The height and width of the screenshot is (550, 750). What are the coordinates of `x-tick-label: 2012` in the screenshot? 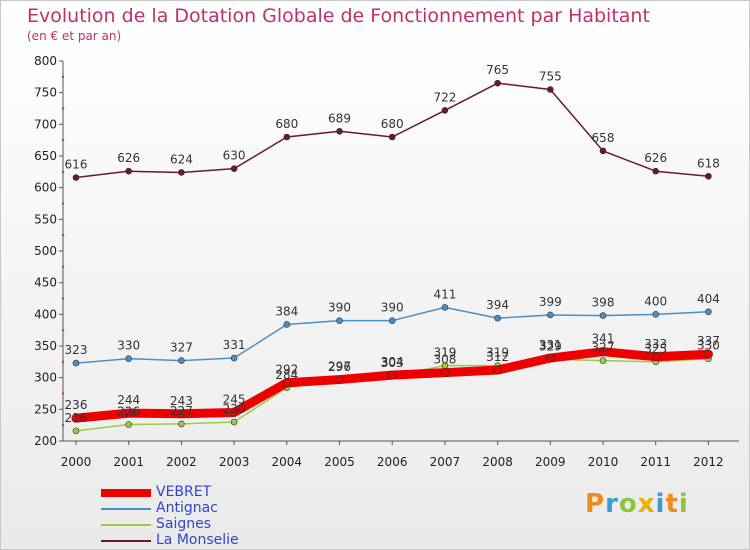 It's located at (708, 462).